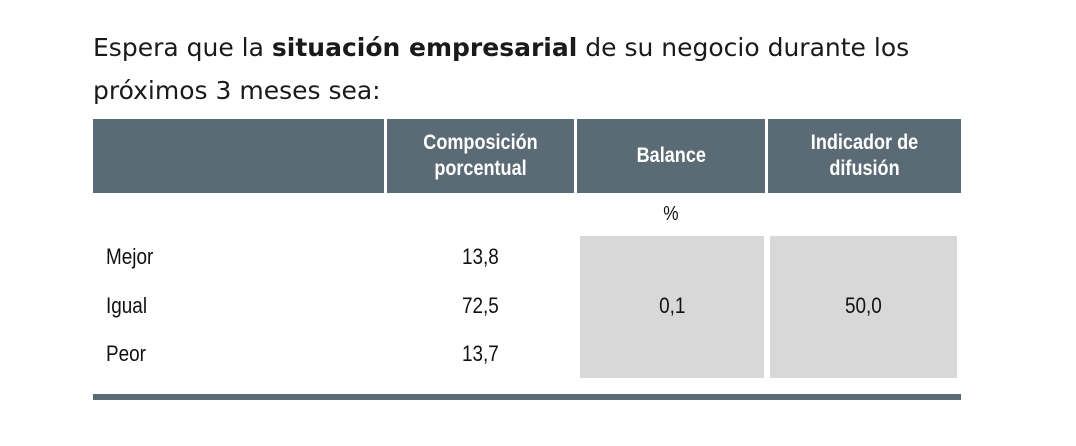 This screenshot has height=446, width=1076. What do you see at coordinates (127, 305) in the screenshot?
I see `row-label-igual: Igual` at bounding box center [127, 305].